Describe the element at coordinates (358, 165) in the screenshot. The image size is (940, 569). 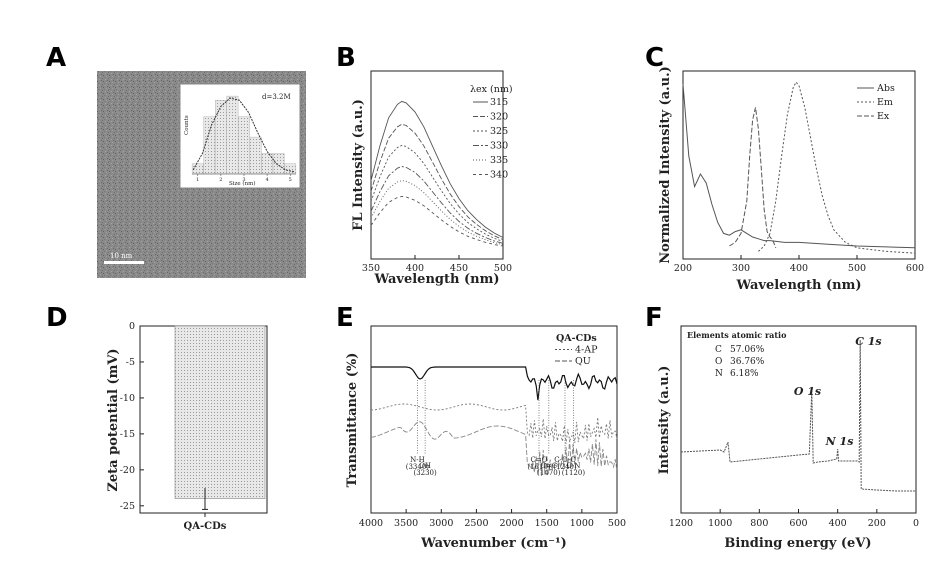
I see `panel-b-ylabel: FL Intensity (a.u.)` at that location.